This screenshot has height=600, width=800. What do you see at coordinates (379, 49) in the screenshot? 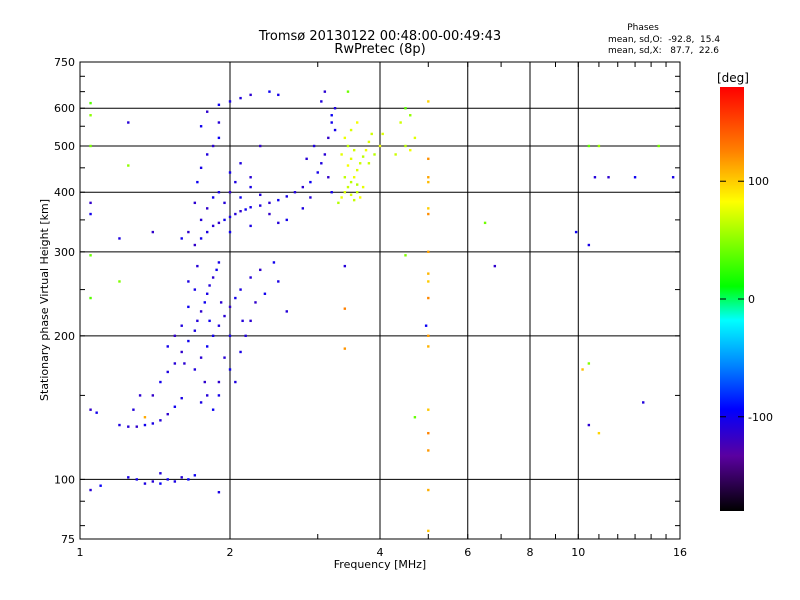
I see `chart-subtitle: RwPretec (8p)` at bounding box center [379, 49].